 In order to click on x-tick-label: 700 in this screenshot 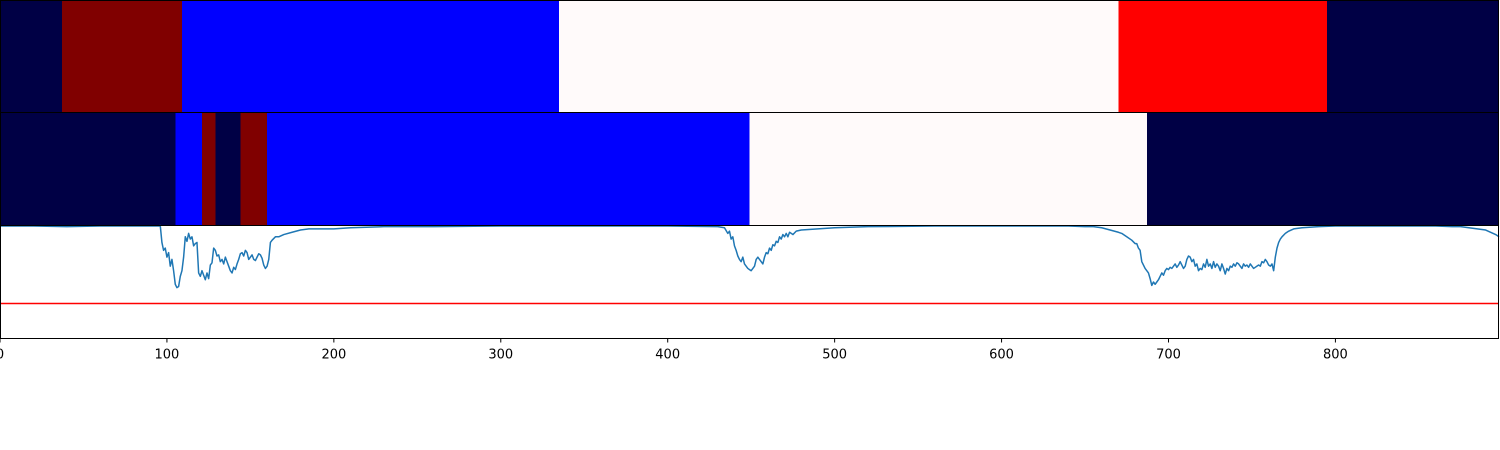, I will do `click(1168, 355)`.